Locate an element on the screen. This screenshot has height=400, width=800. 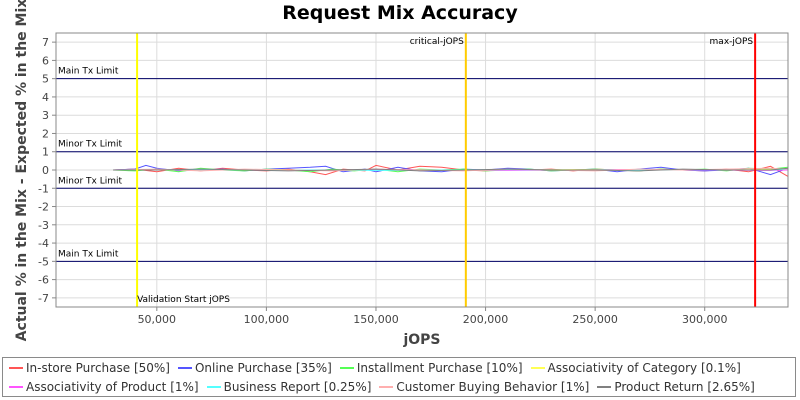
legend-item: Installment Purchase [10%] is located at coordinates (431, 368).